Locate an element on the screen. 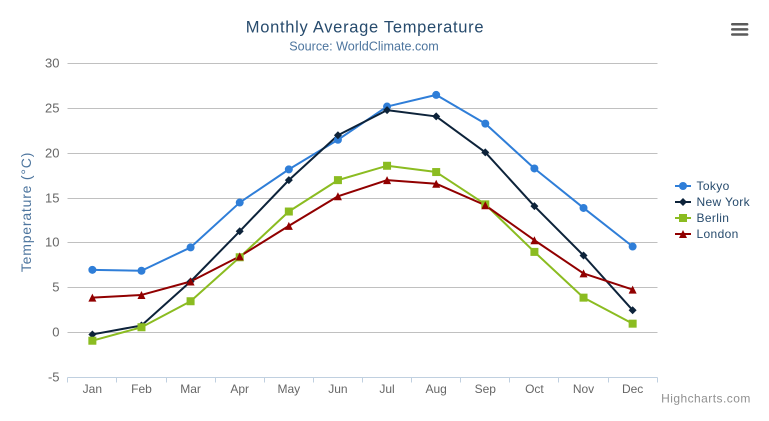 The height and width of the screenshot is (421, 769). svg-text: 10 is located at coordinates (52, 242).